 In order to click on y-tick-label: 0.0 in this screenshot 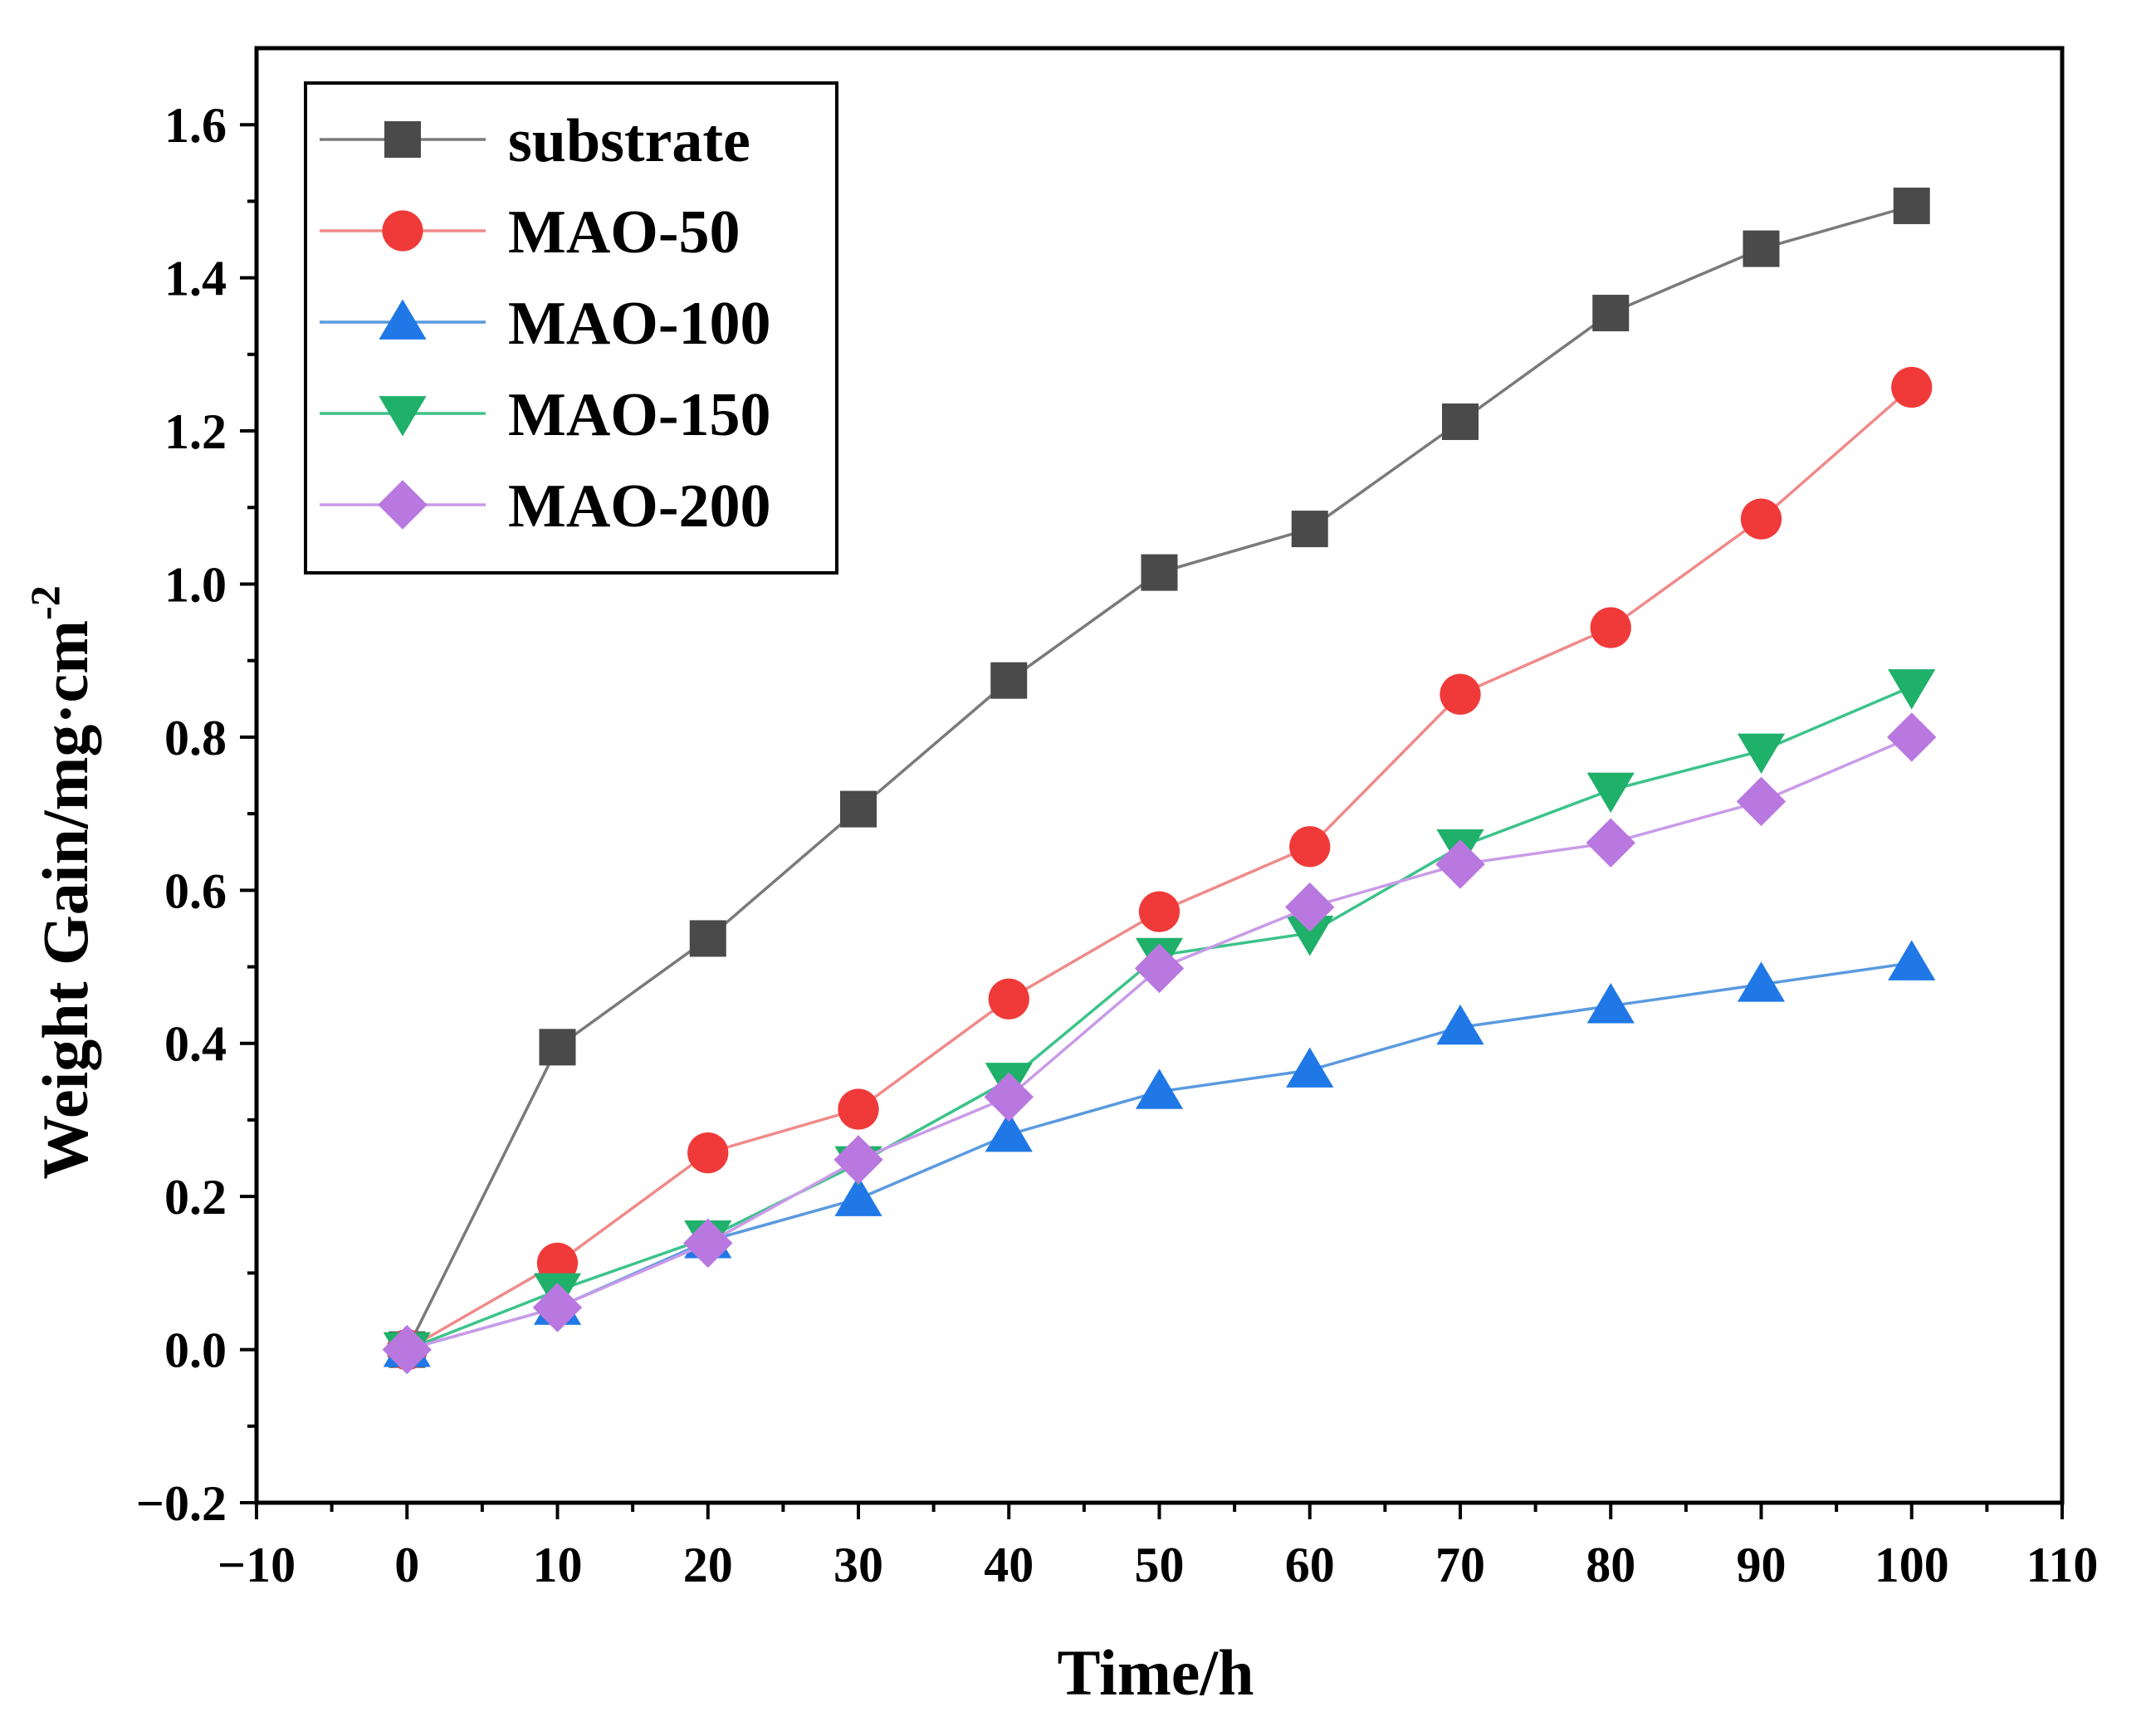, I will do `click(195, 1350)`.